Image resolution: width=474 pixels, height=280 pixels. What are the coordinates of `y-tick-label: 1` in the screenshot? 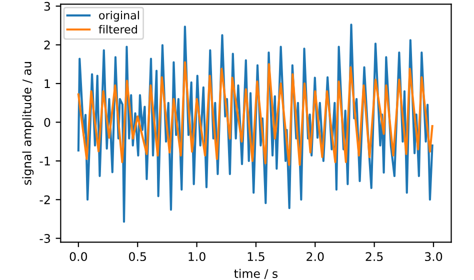 It's located at (47, 83).